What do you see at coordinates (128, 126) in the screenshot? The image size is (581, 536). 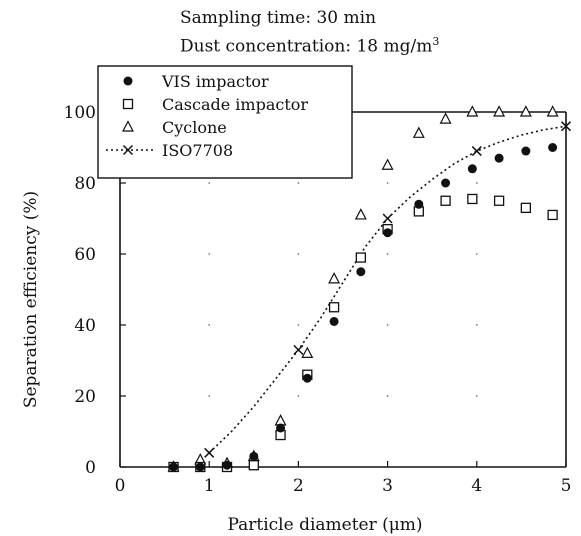 I see `legend-cyclone-marker` at bounding box center [128, 126].